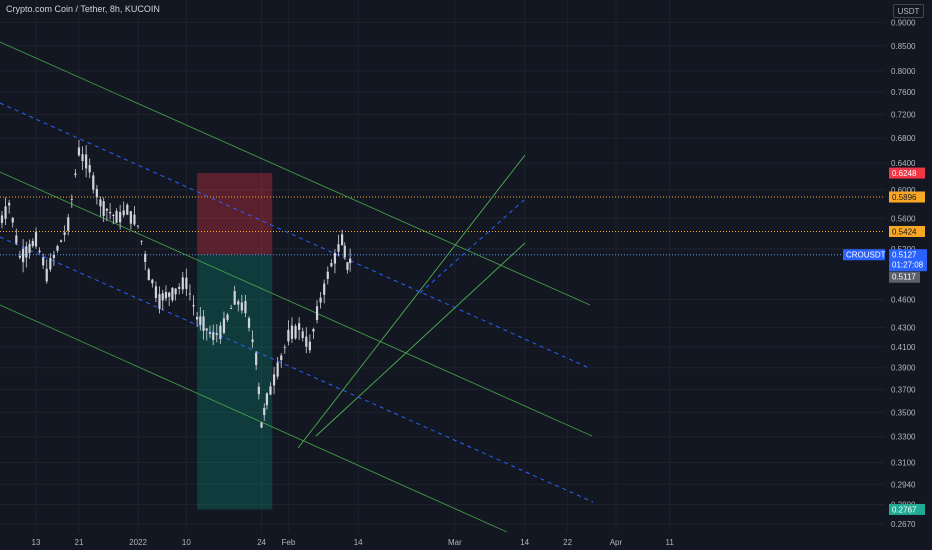 The width and height of the screenshot is (932, 550). What do you see at coordinates (79, 542) in the screenshot?
I see `time-tick-label: 21` at bounding box center [79, 542].